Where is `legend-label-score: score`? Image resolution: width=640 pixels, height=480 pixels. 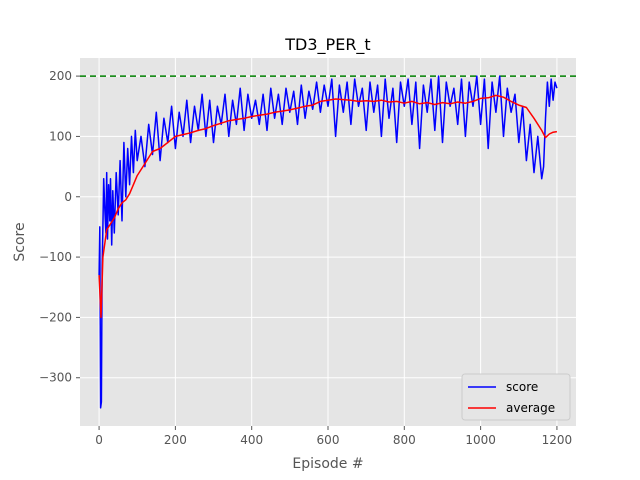 legend-label-score: score is located at coordinates (522, 387).